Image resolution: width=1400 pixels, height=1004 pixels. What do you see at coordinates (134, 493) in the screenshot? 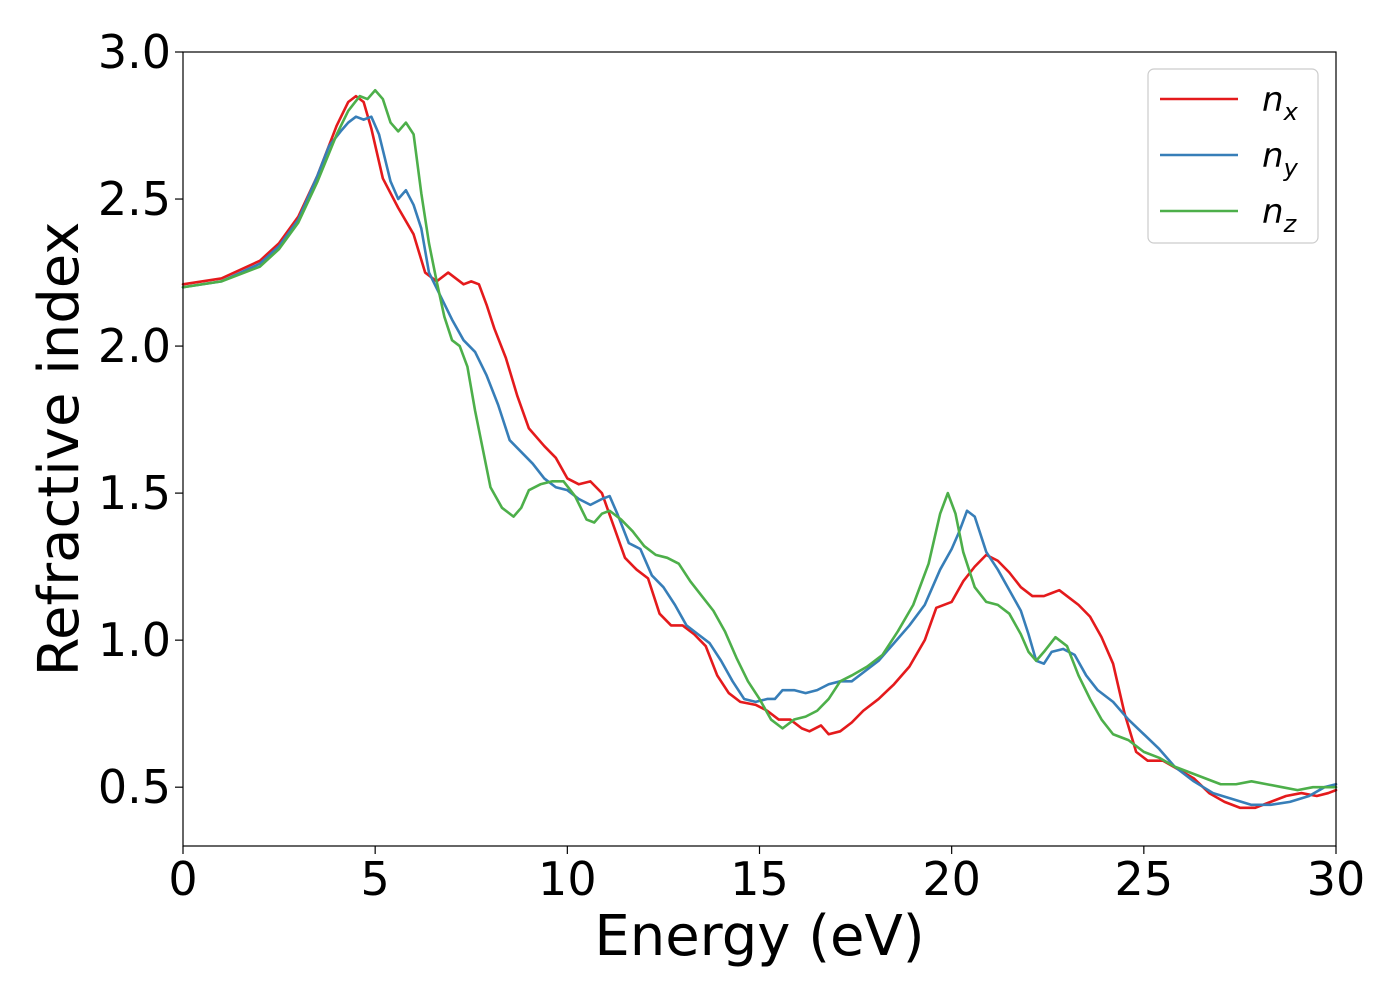
I see `y-tick-label: 1.5` at bounding box center [134, 493].